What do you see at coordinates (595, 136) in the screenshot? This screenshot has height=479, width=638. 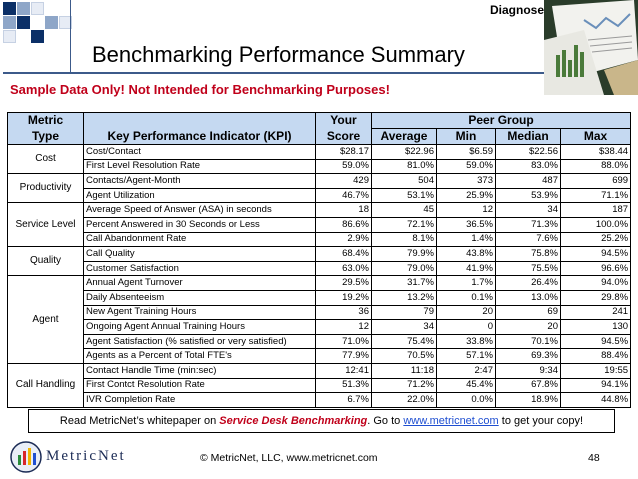 I see `header-max: Max` at bounding box center [595, 136].